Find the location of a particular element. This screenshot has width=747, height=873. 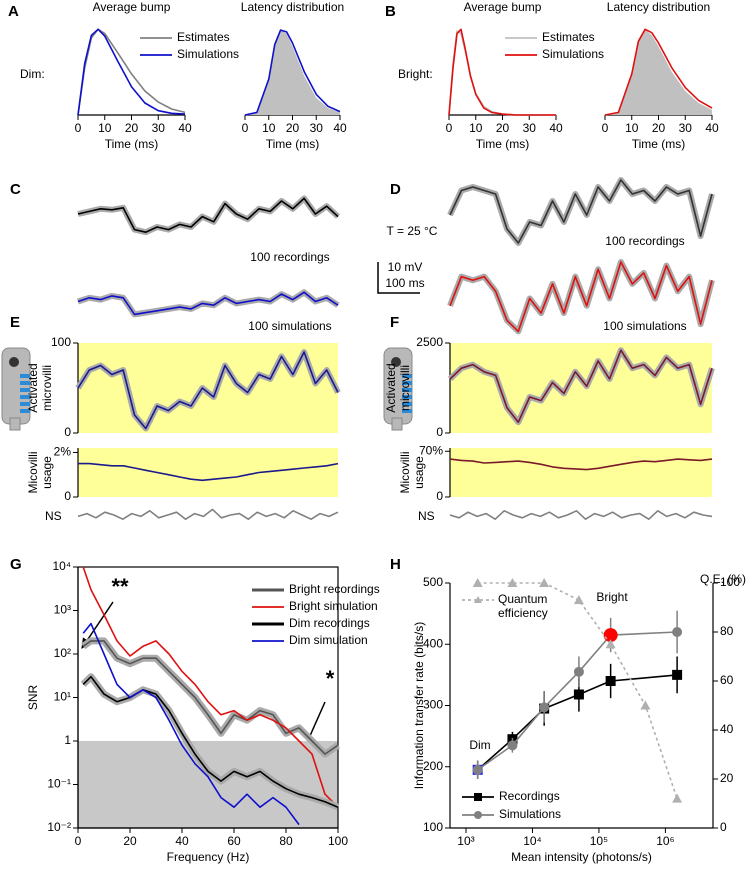

legend-label: Recordings is located at coordinates (529, 796).